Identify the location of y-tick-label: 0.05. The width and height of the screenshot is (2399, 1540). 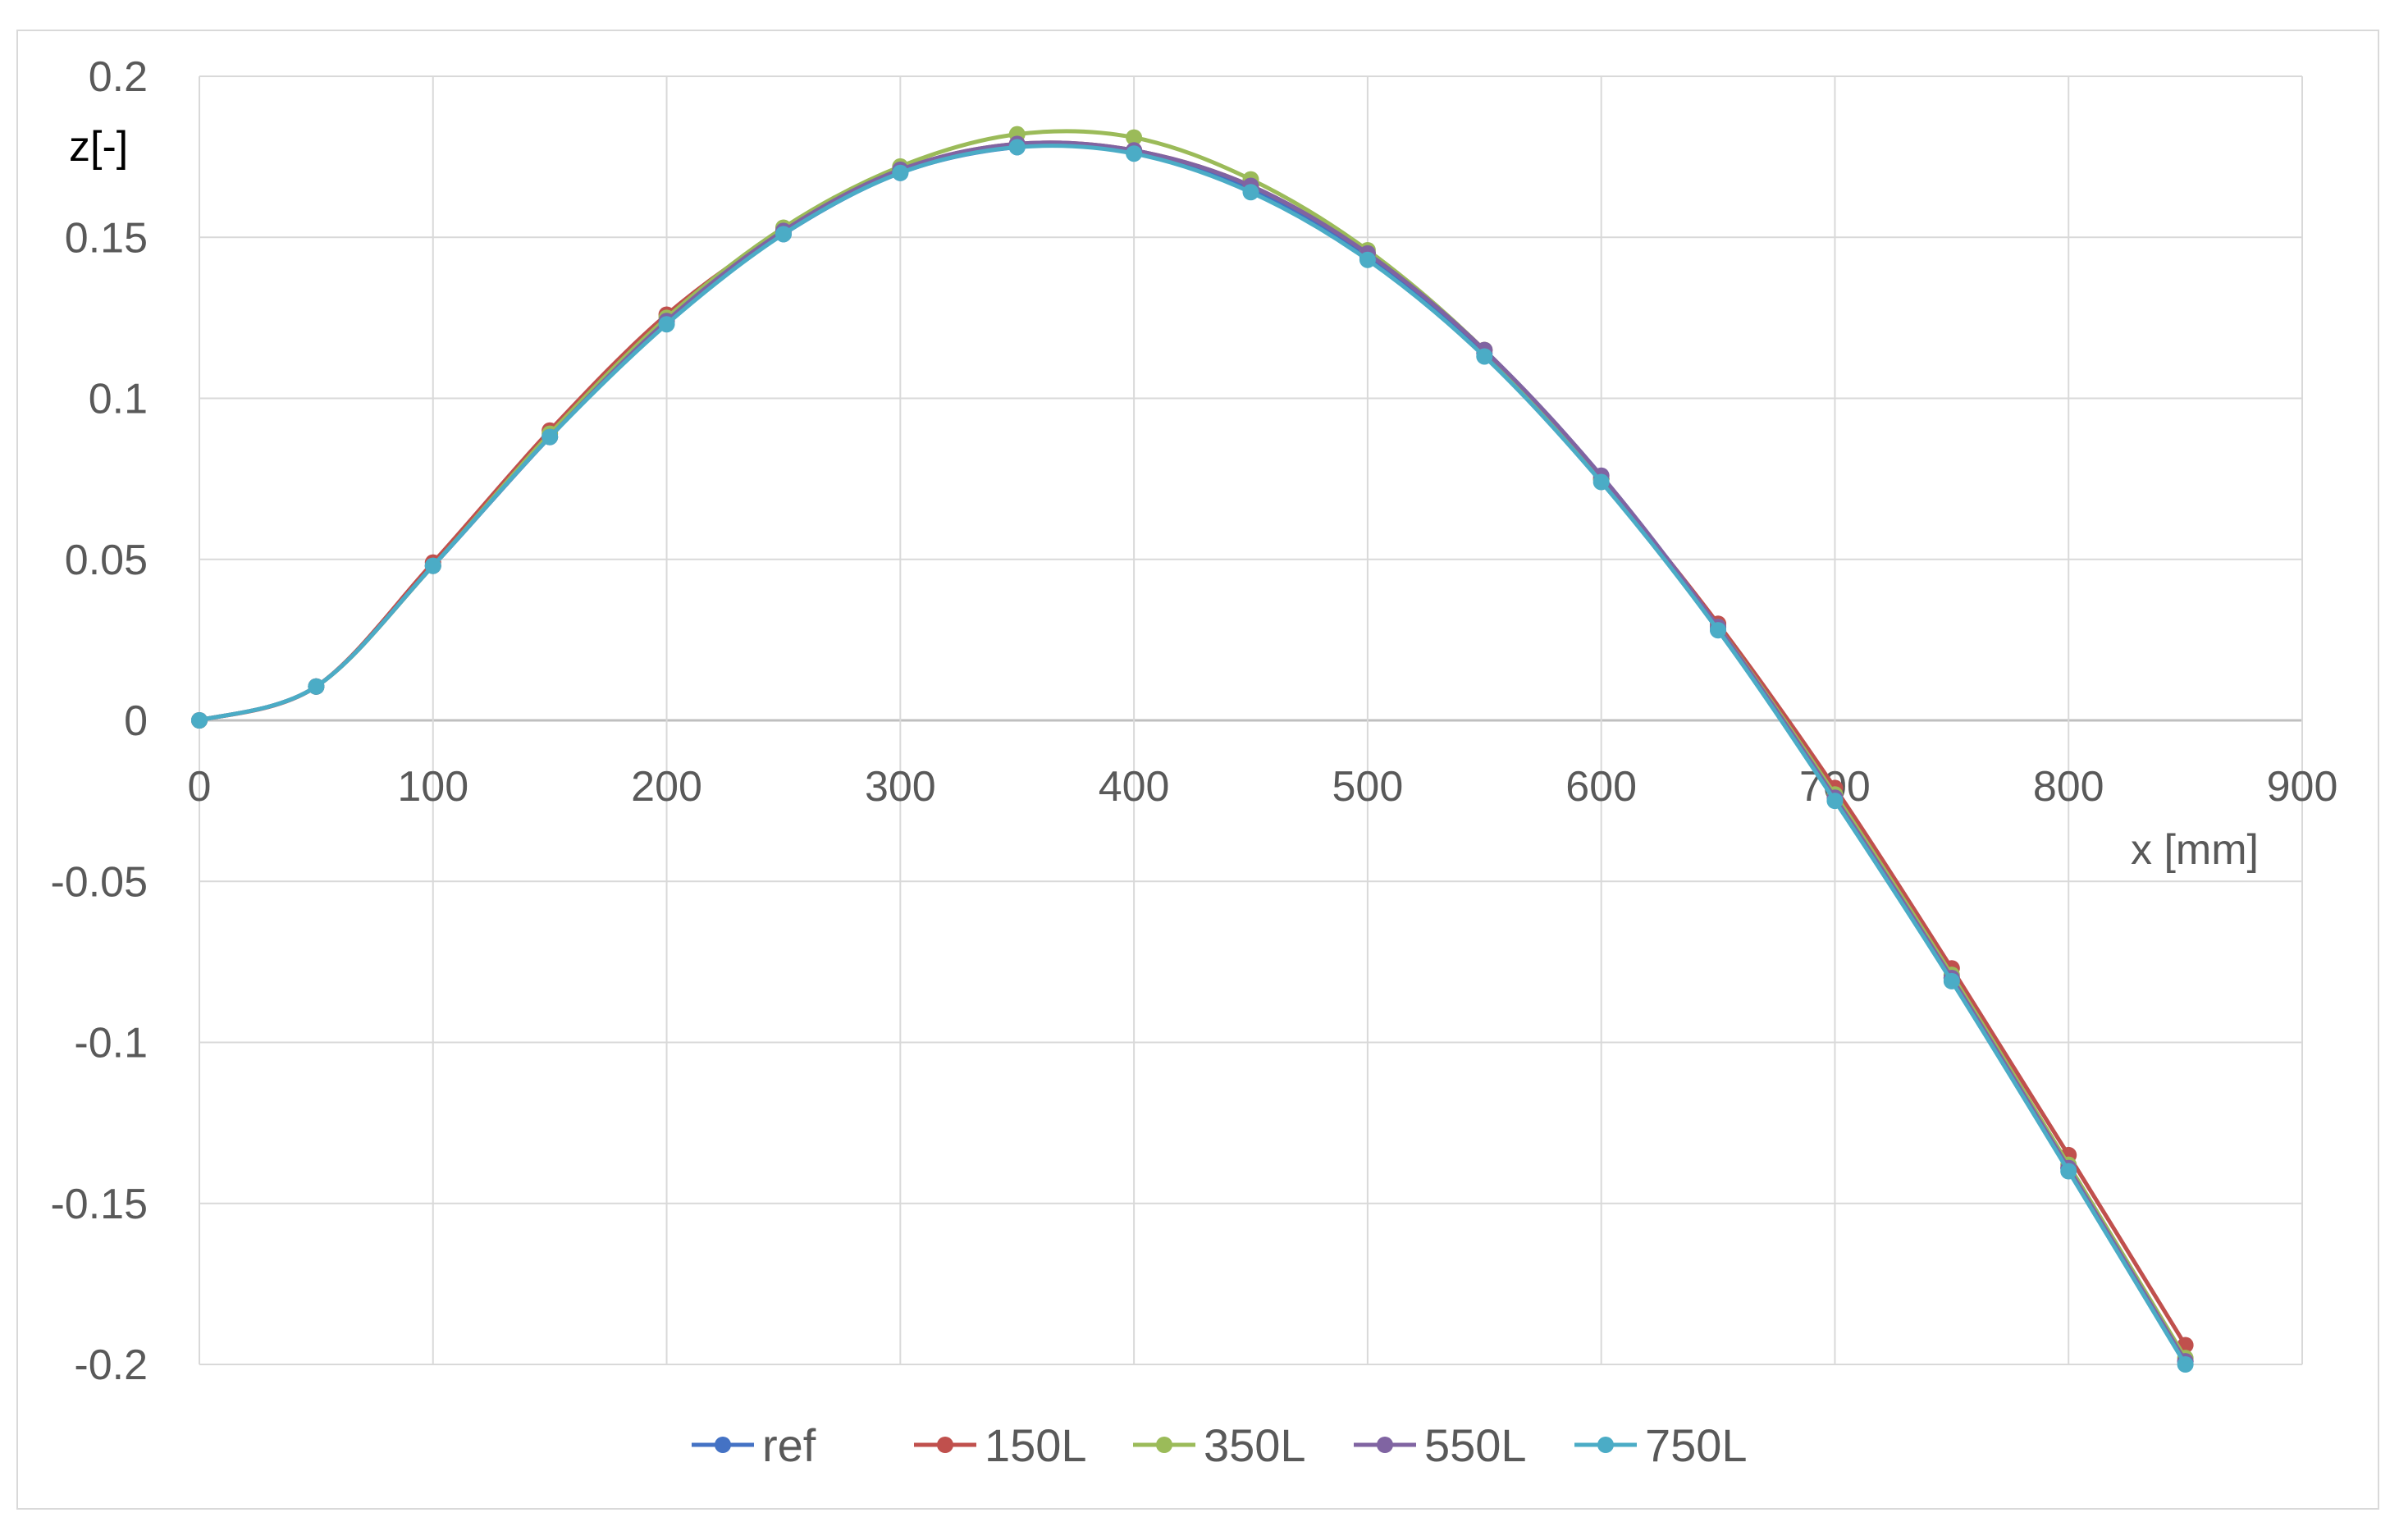
(106, 560).